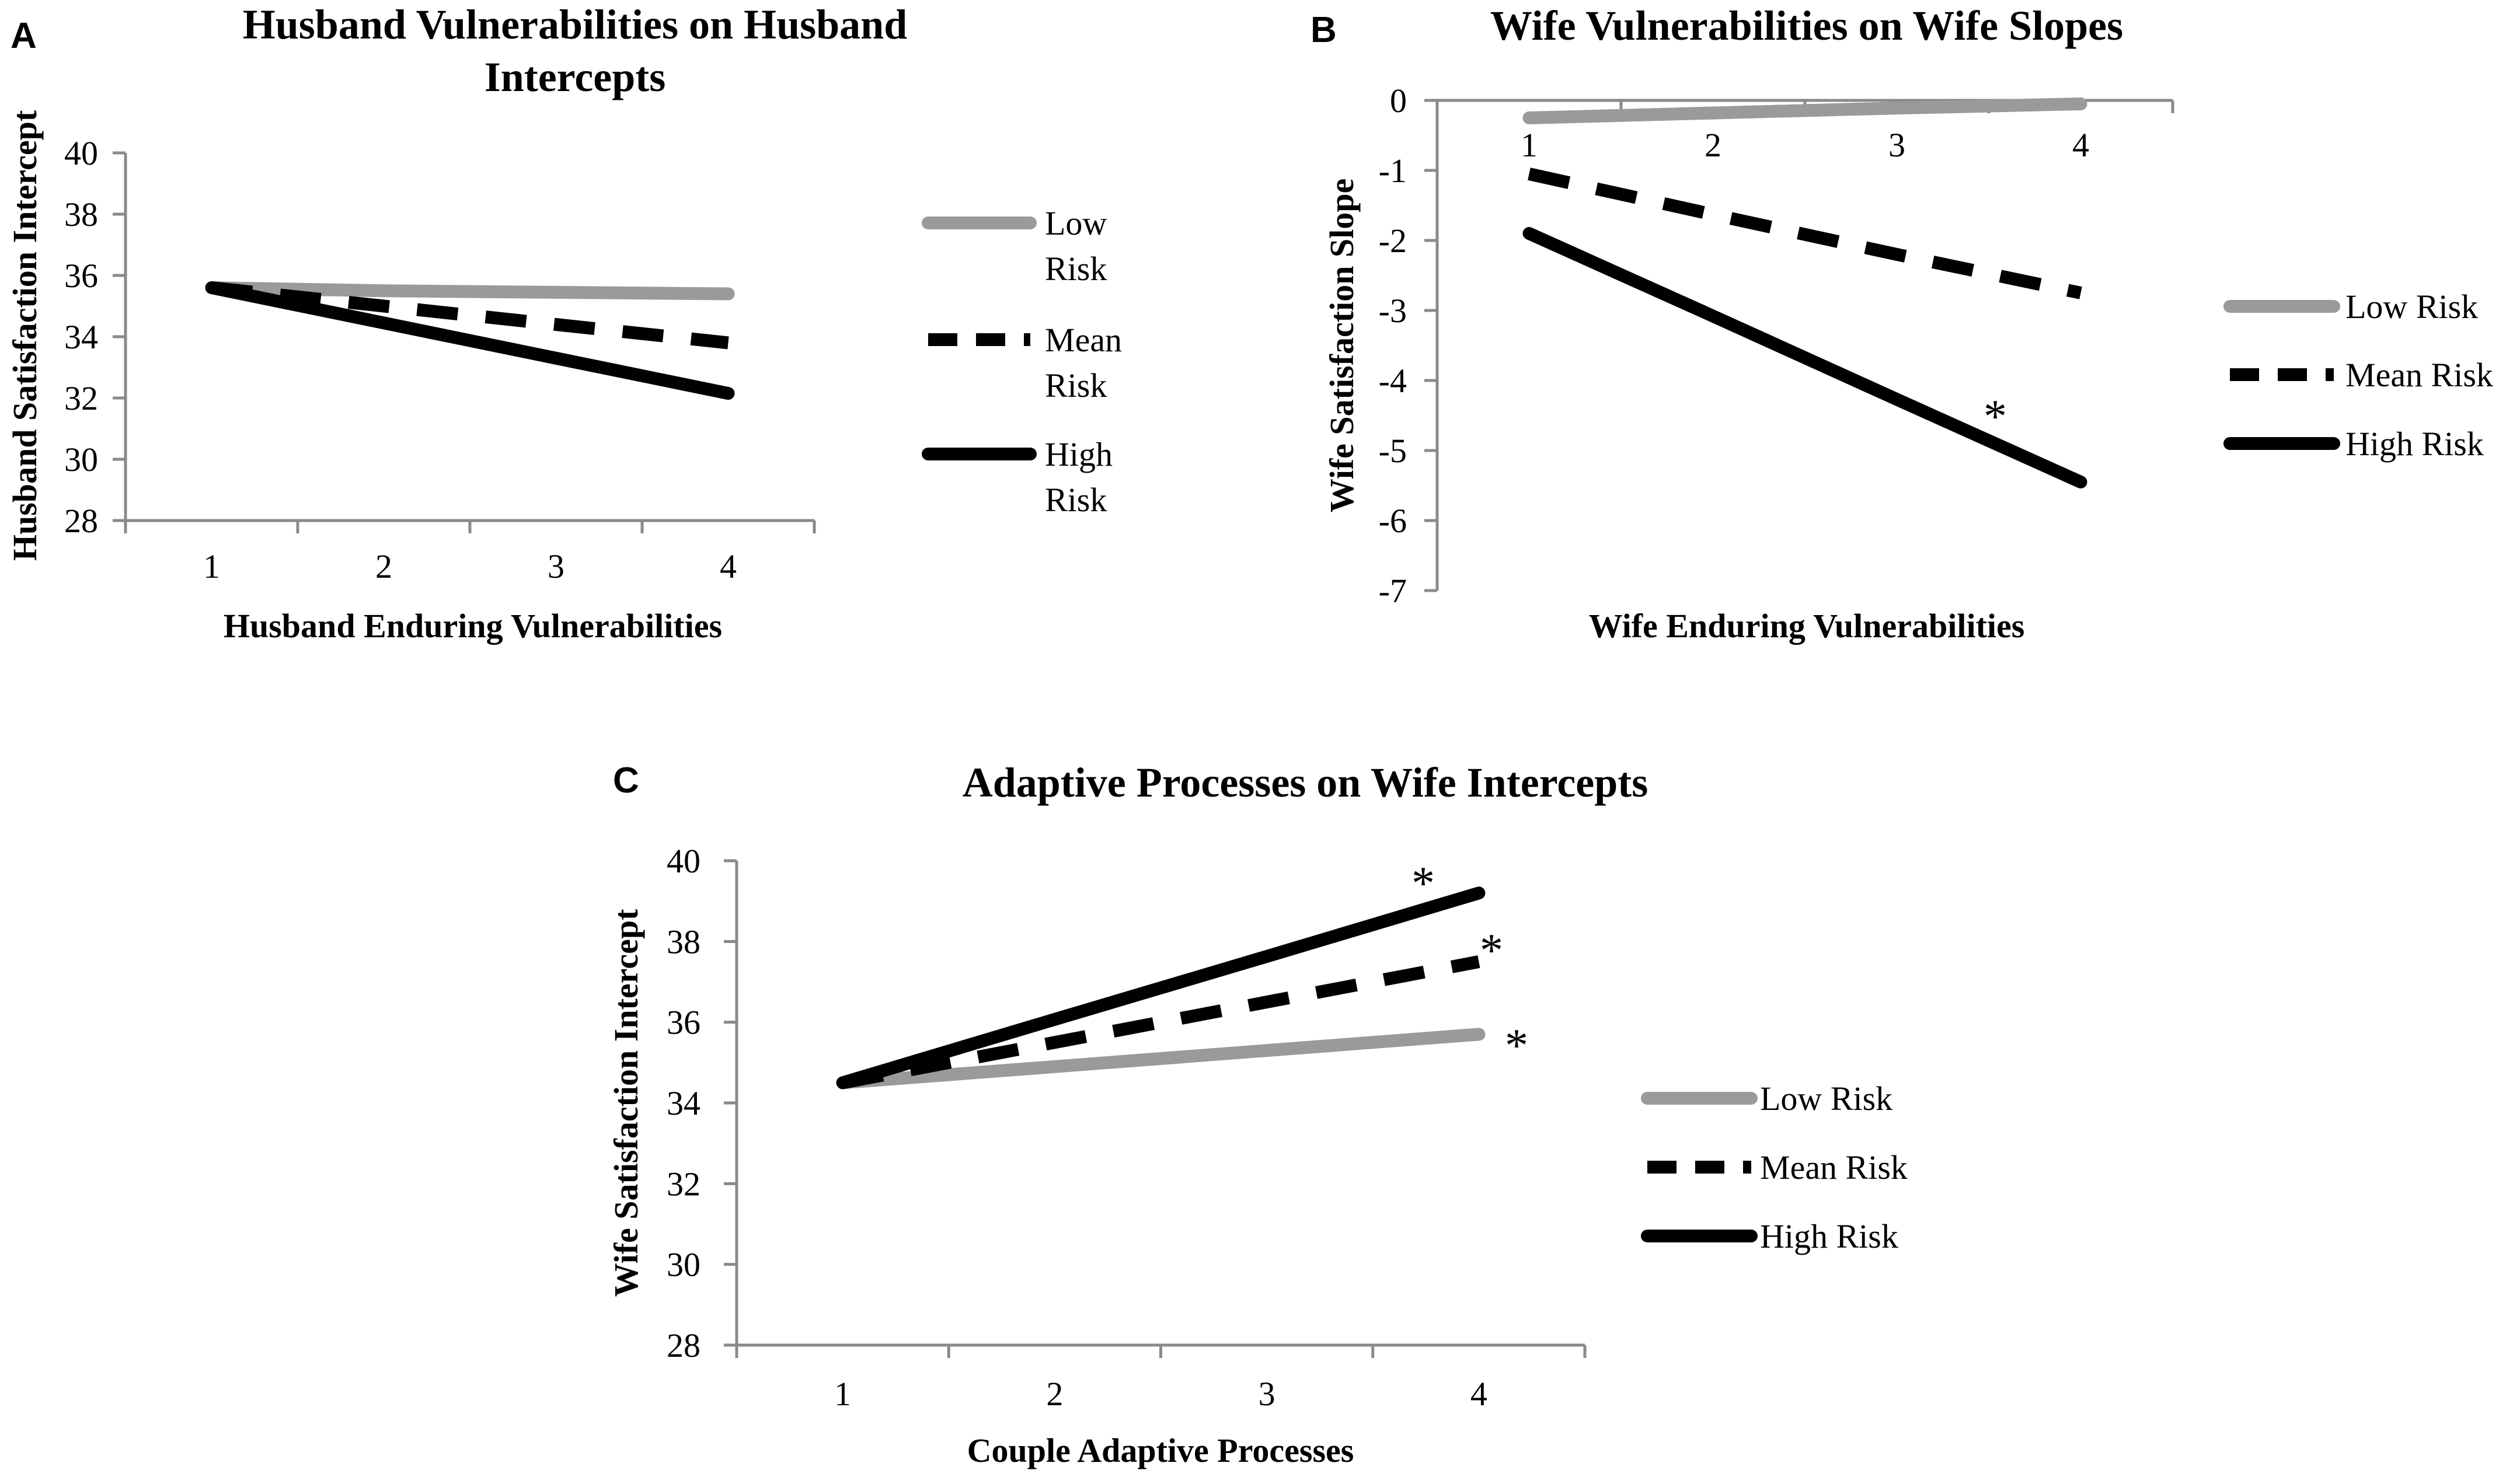  Describe the element at coordinates (575, 77) in the screenshot. I see `chart-title: Intercepts` at that location.